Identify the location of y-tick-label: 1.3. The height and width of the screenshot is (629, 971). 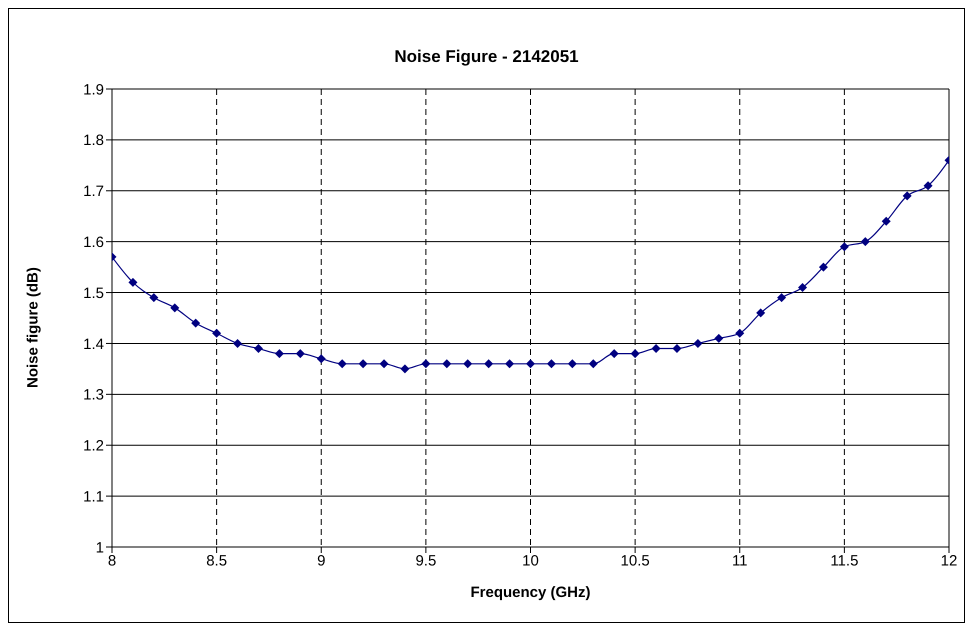
(93, 395).